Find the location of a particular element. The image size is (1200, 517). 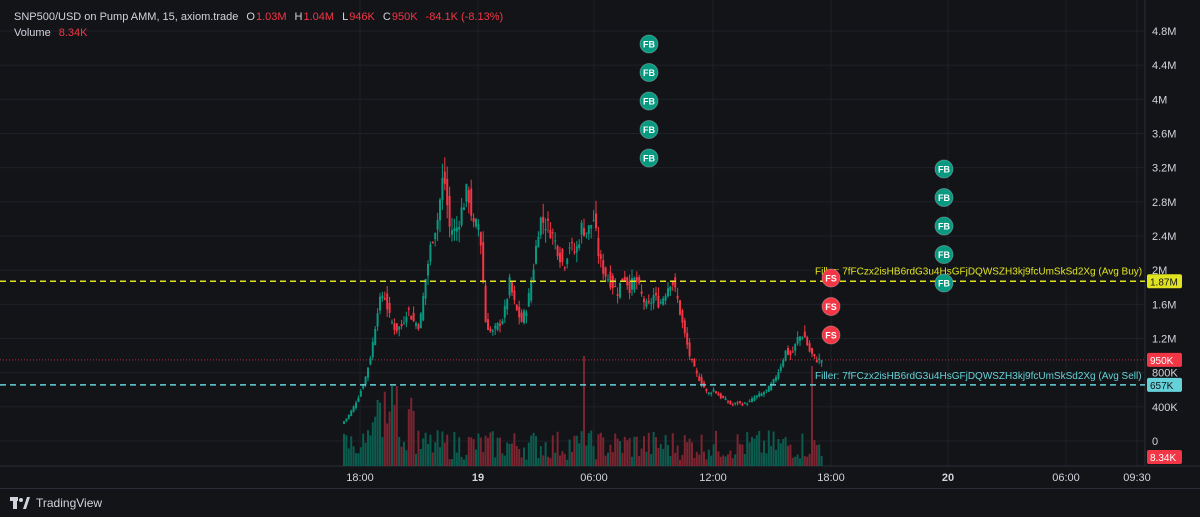

svg-text: 1.87M is located at coordinates (1164, 282).